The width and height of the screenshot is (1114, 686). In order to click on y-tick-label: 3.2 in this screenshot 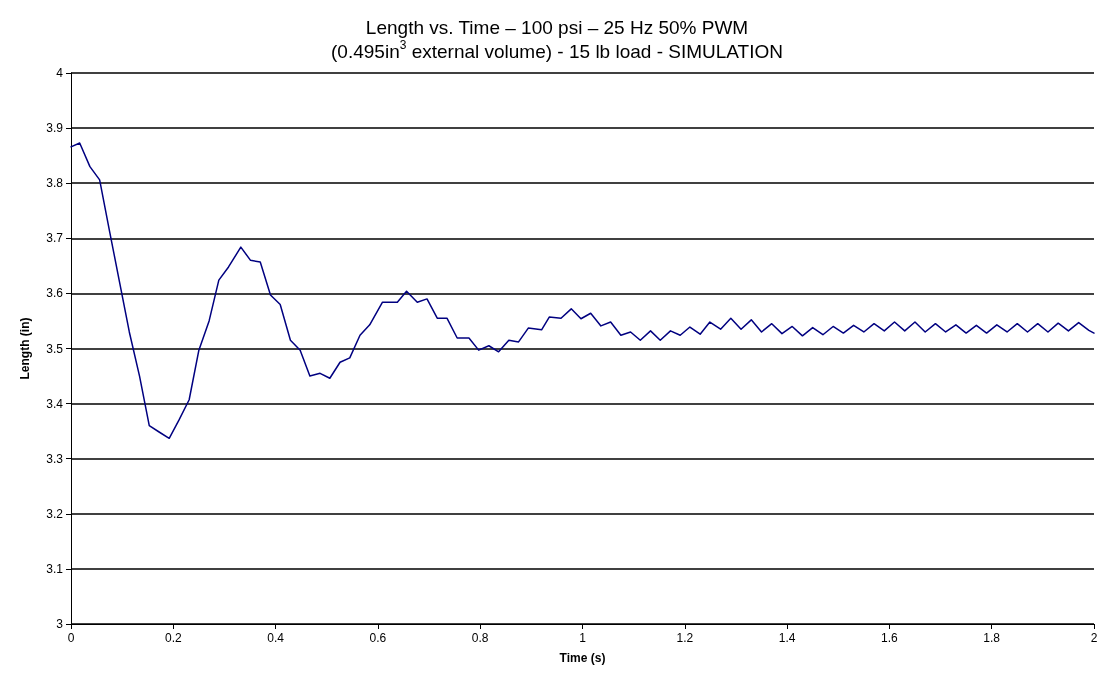, I will do `click(55, 513)`.